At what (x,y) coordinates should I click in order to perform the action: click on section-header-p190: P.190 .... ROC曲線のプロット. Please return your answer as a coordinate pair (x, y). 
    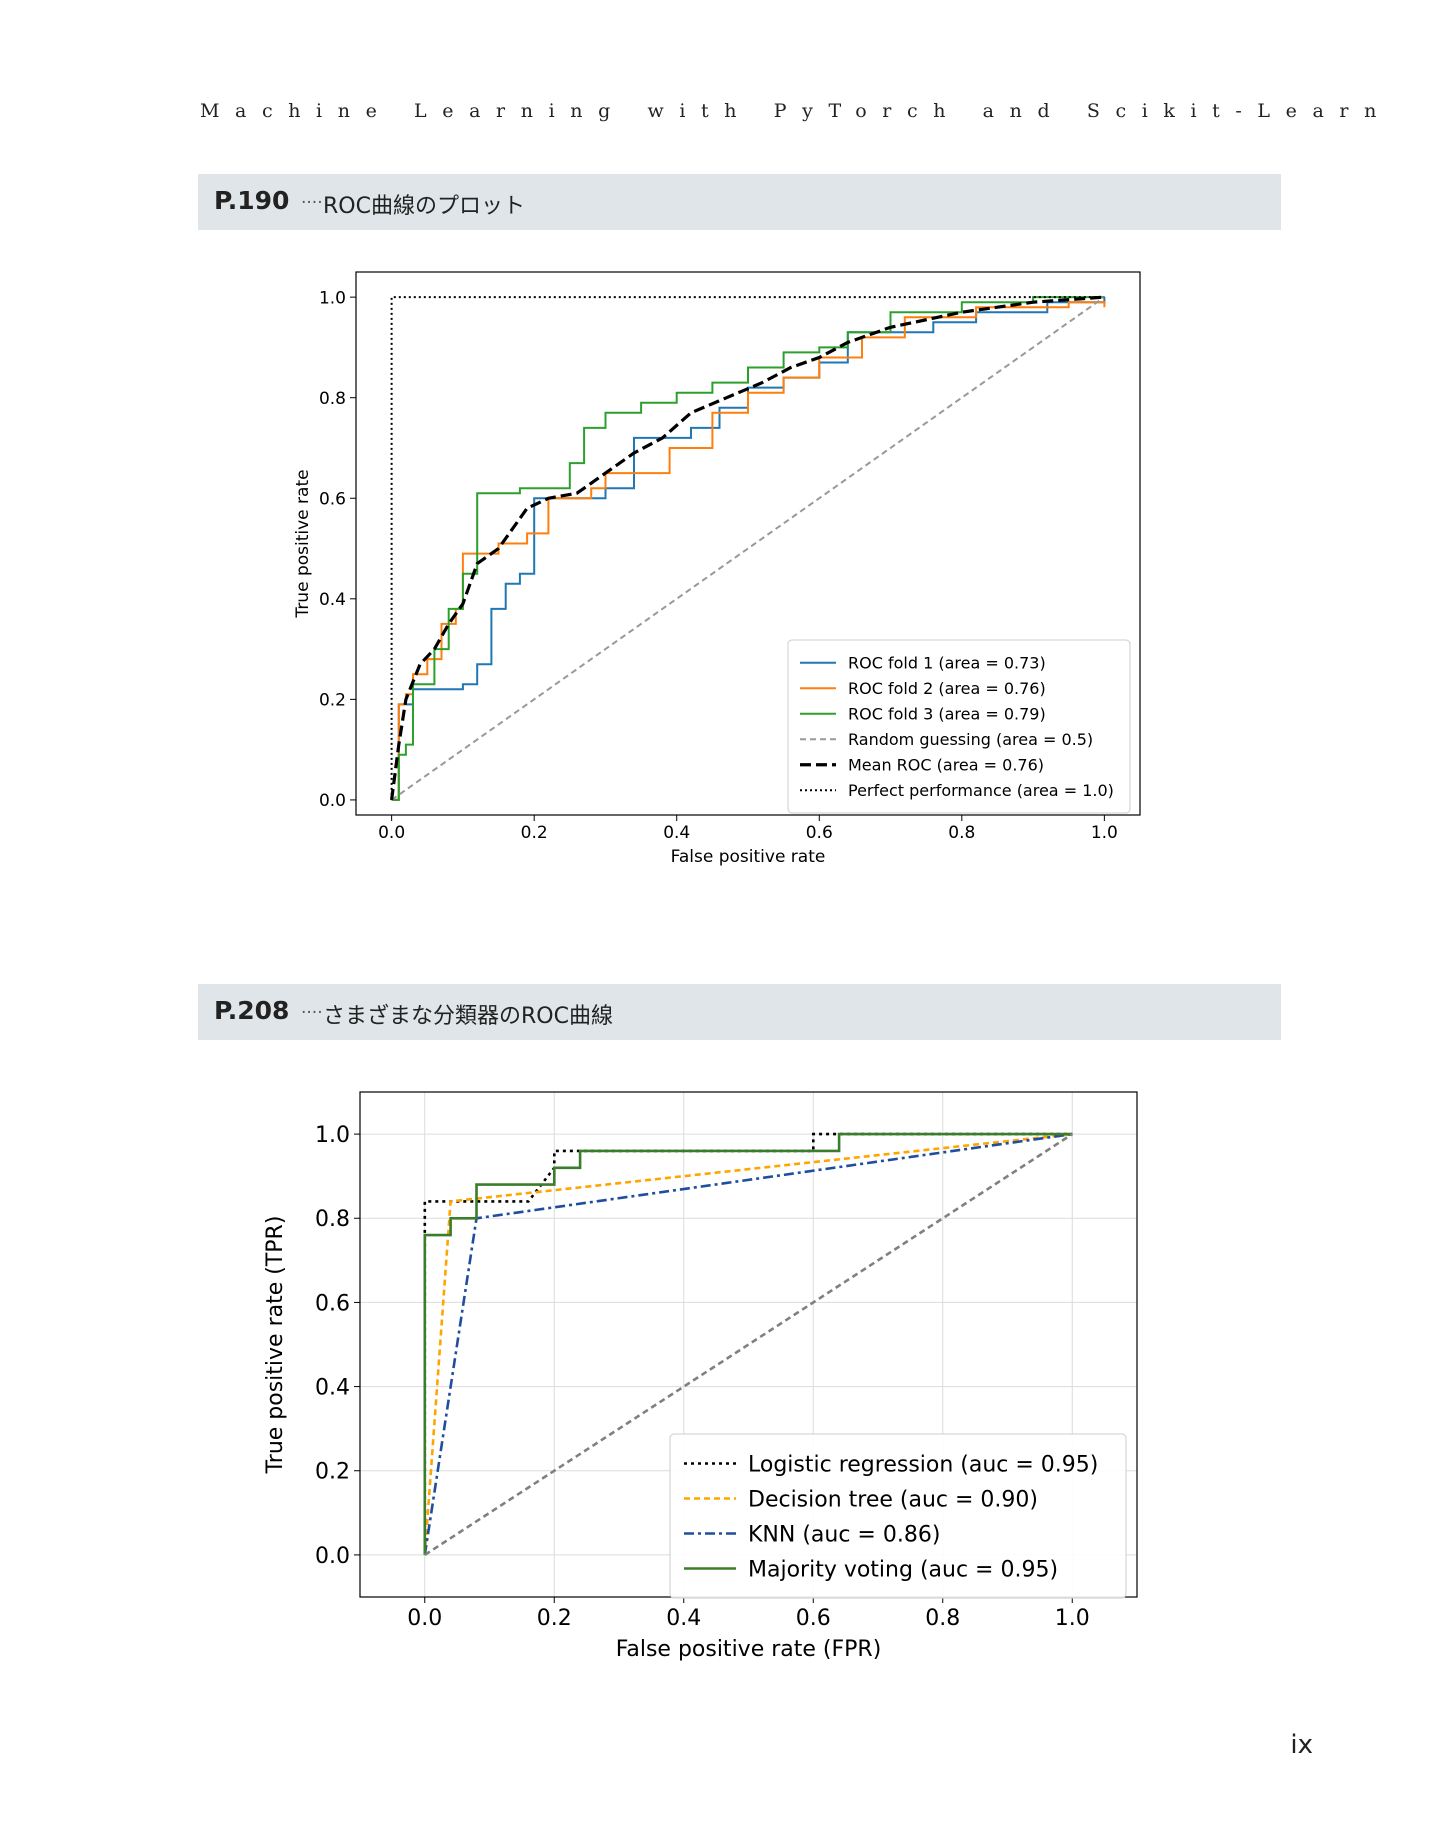
    Looking at the image, I should click on (739, 202).